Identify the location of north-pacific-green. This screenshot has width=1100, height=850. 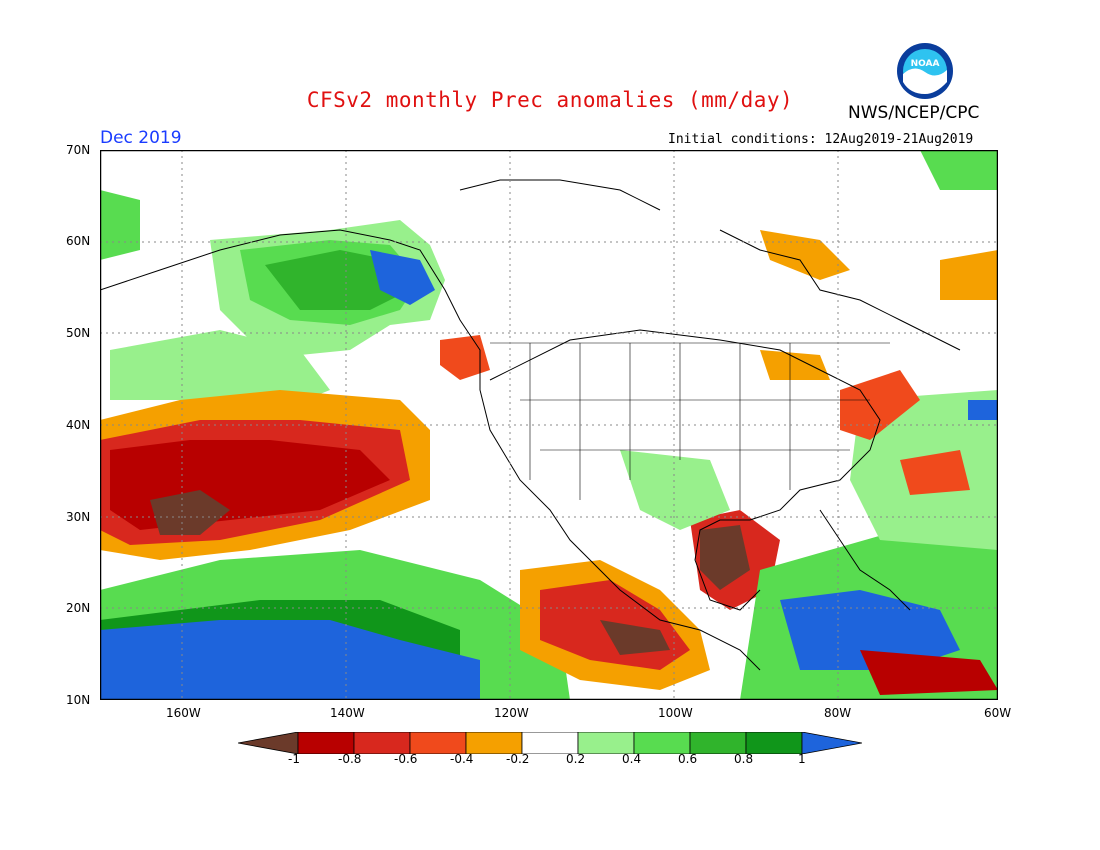
(220, 370).